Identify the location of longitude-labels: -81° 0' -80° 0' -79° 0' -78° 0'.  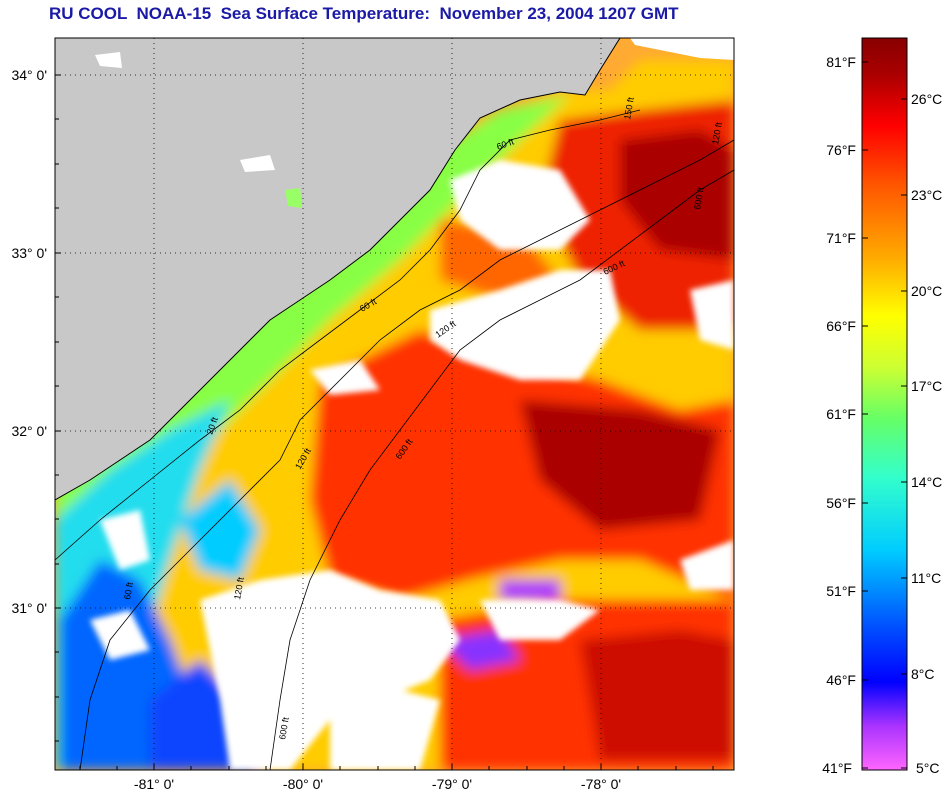
(377, 784).